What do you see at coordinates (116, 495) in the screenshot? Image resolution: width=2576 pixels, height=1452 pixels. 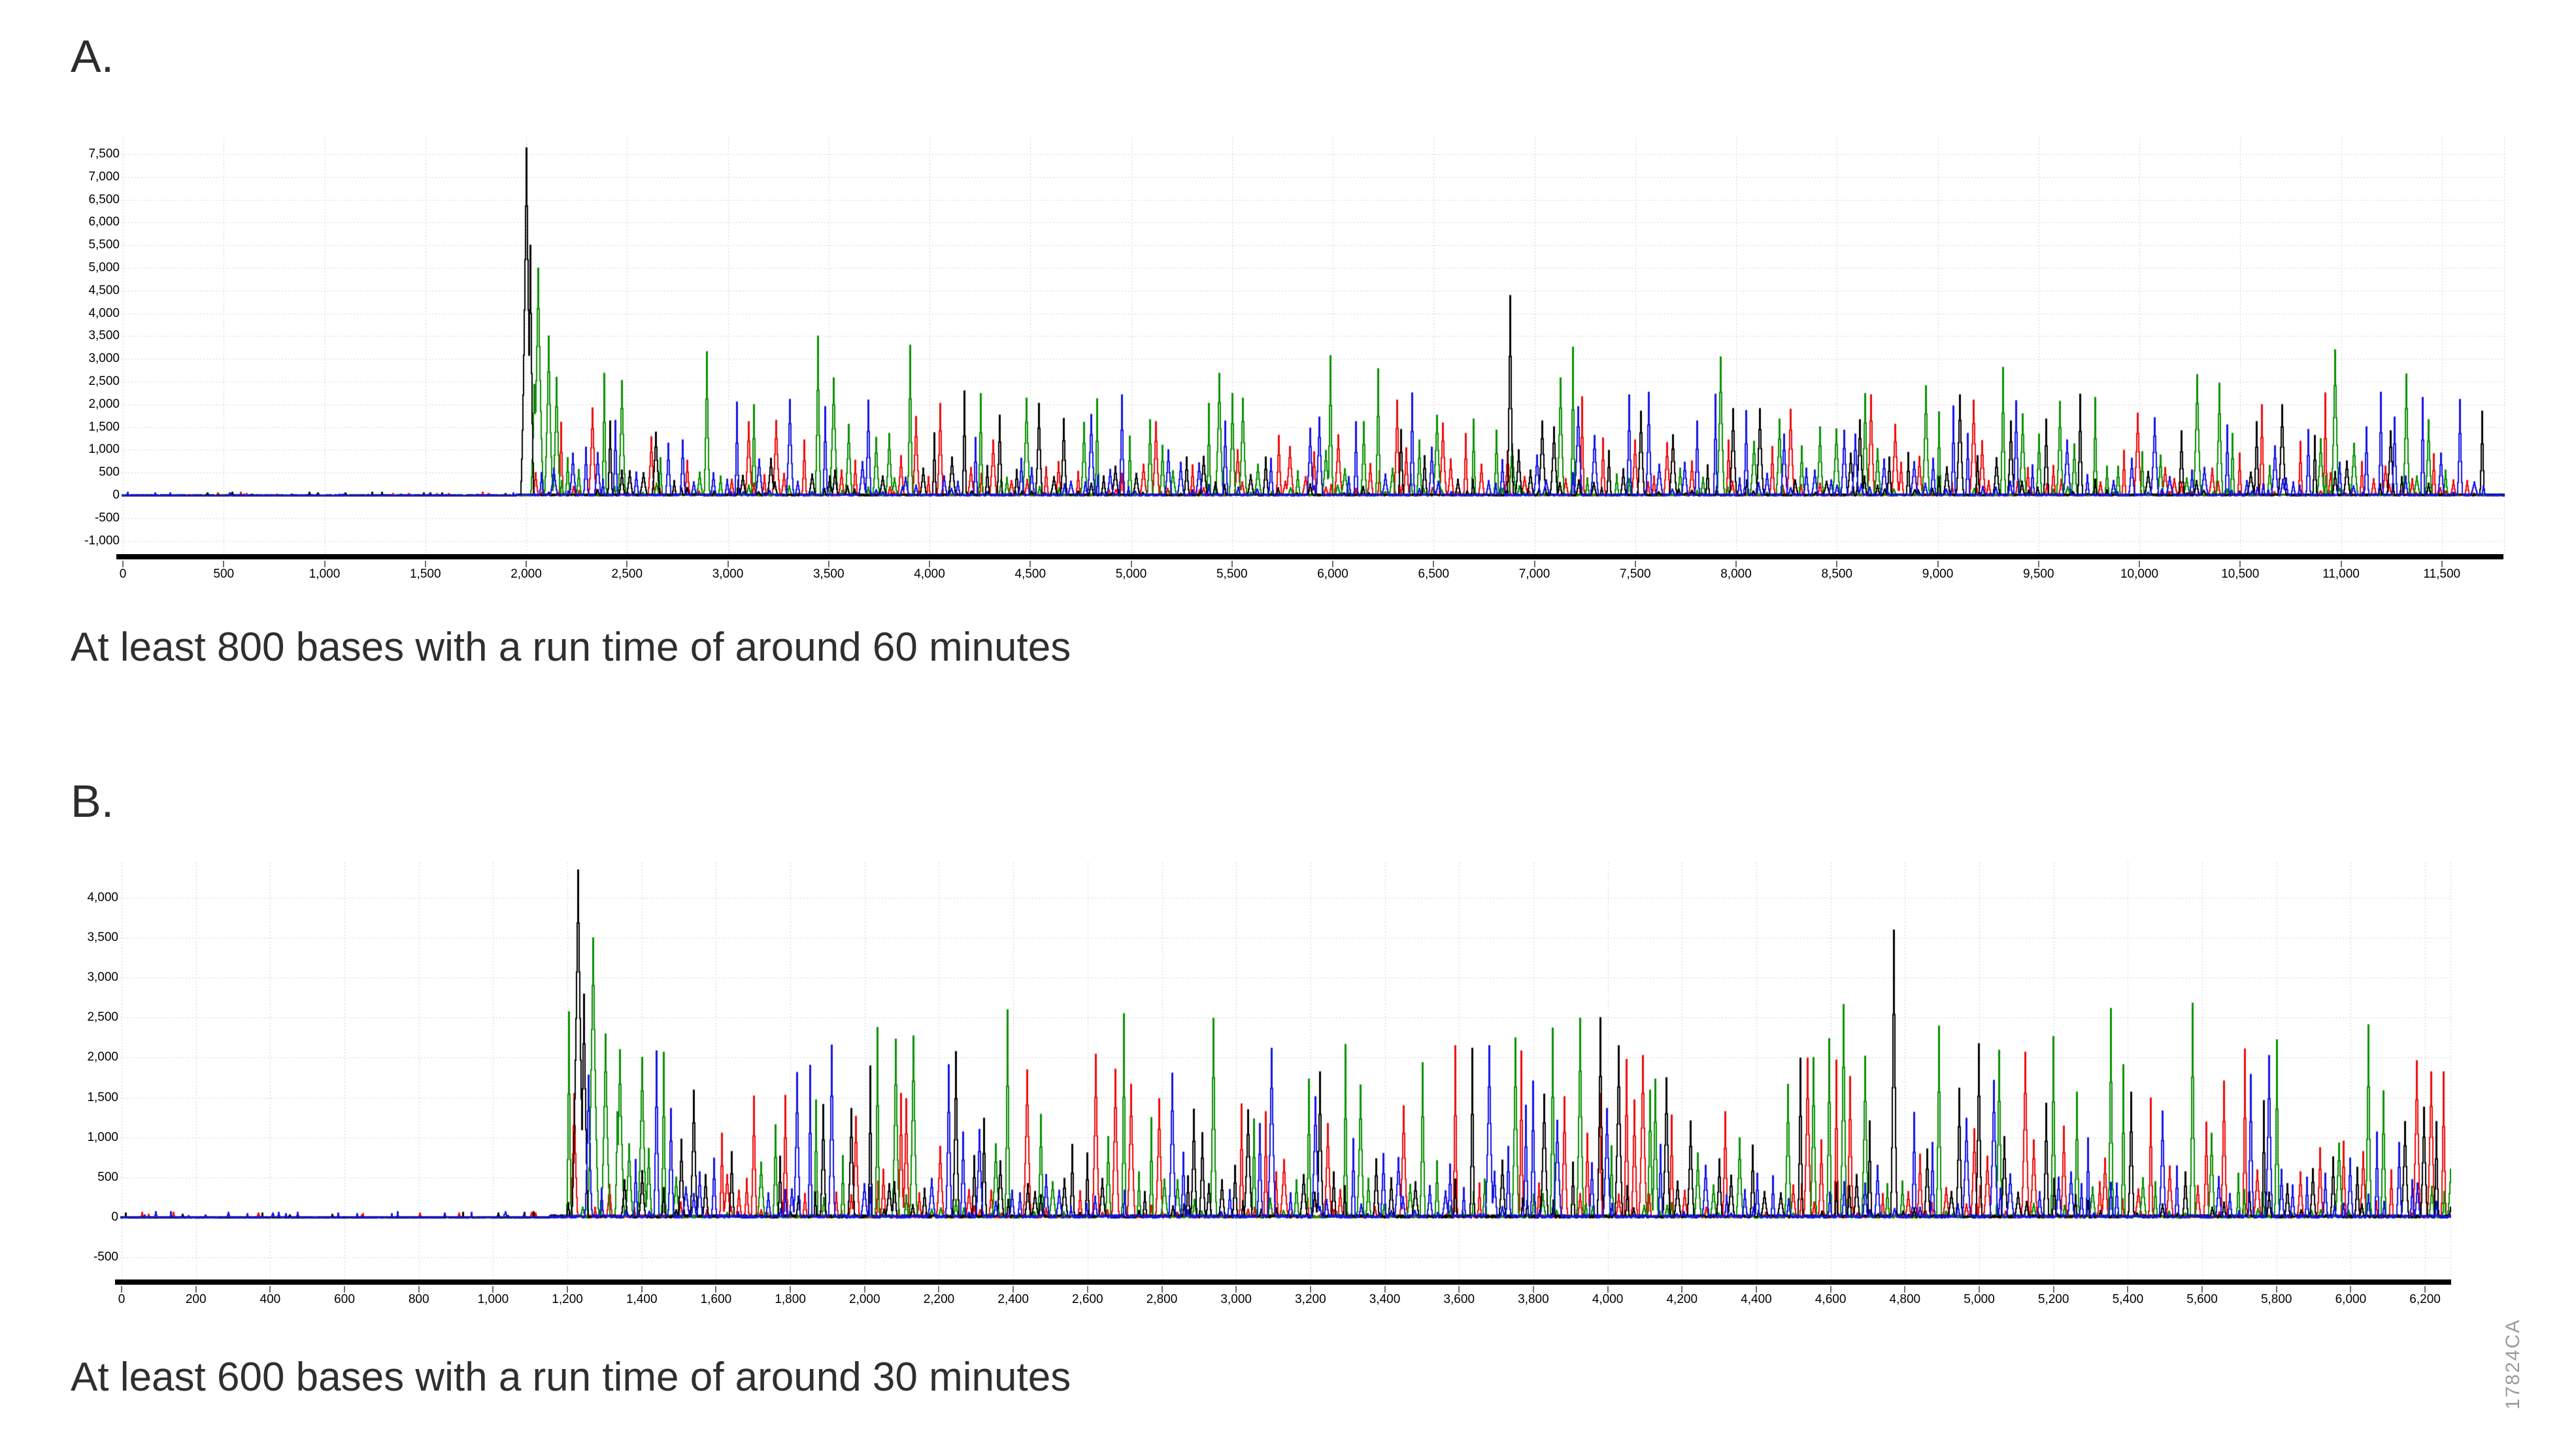 I see `y-tick-label: 0` at bounding box center [116, 495].